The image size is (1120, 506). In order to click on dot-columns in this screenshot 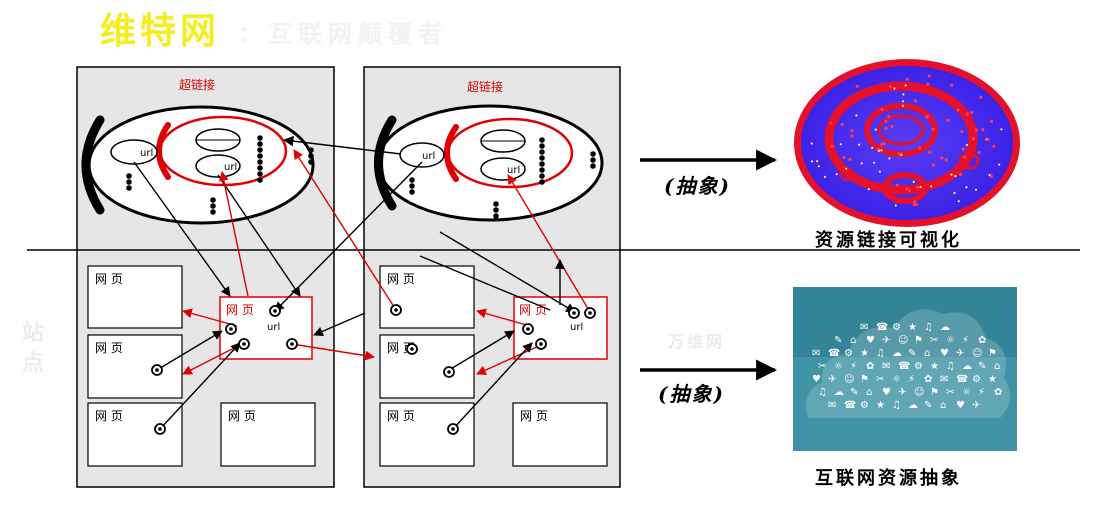, I will do `click(361, 177)`.